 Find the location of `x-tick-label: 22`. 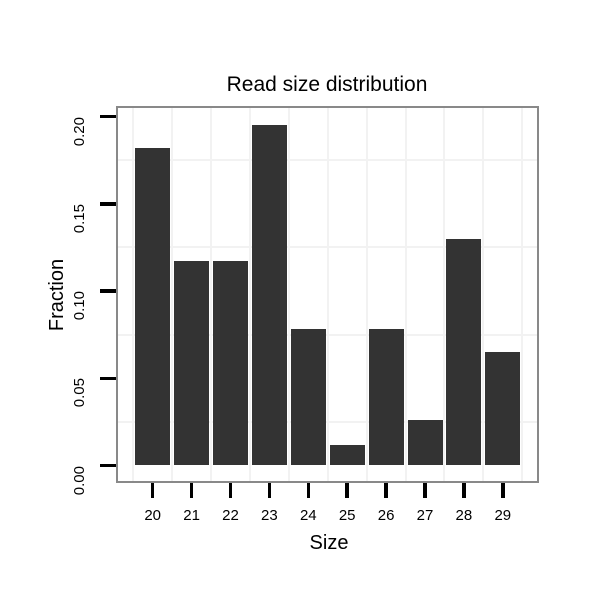

x-tick-label: 22 is located at coordinates (230, 515).